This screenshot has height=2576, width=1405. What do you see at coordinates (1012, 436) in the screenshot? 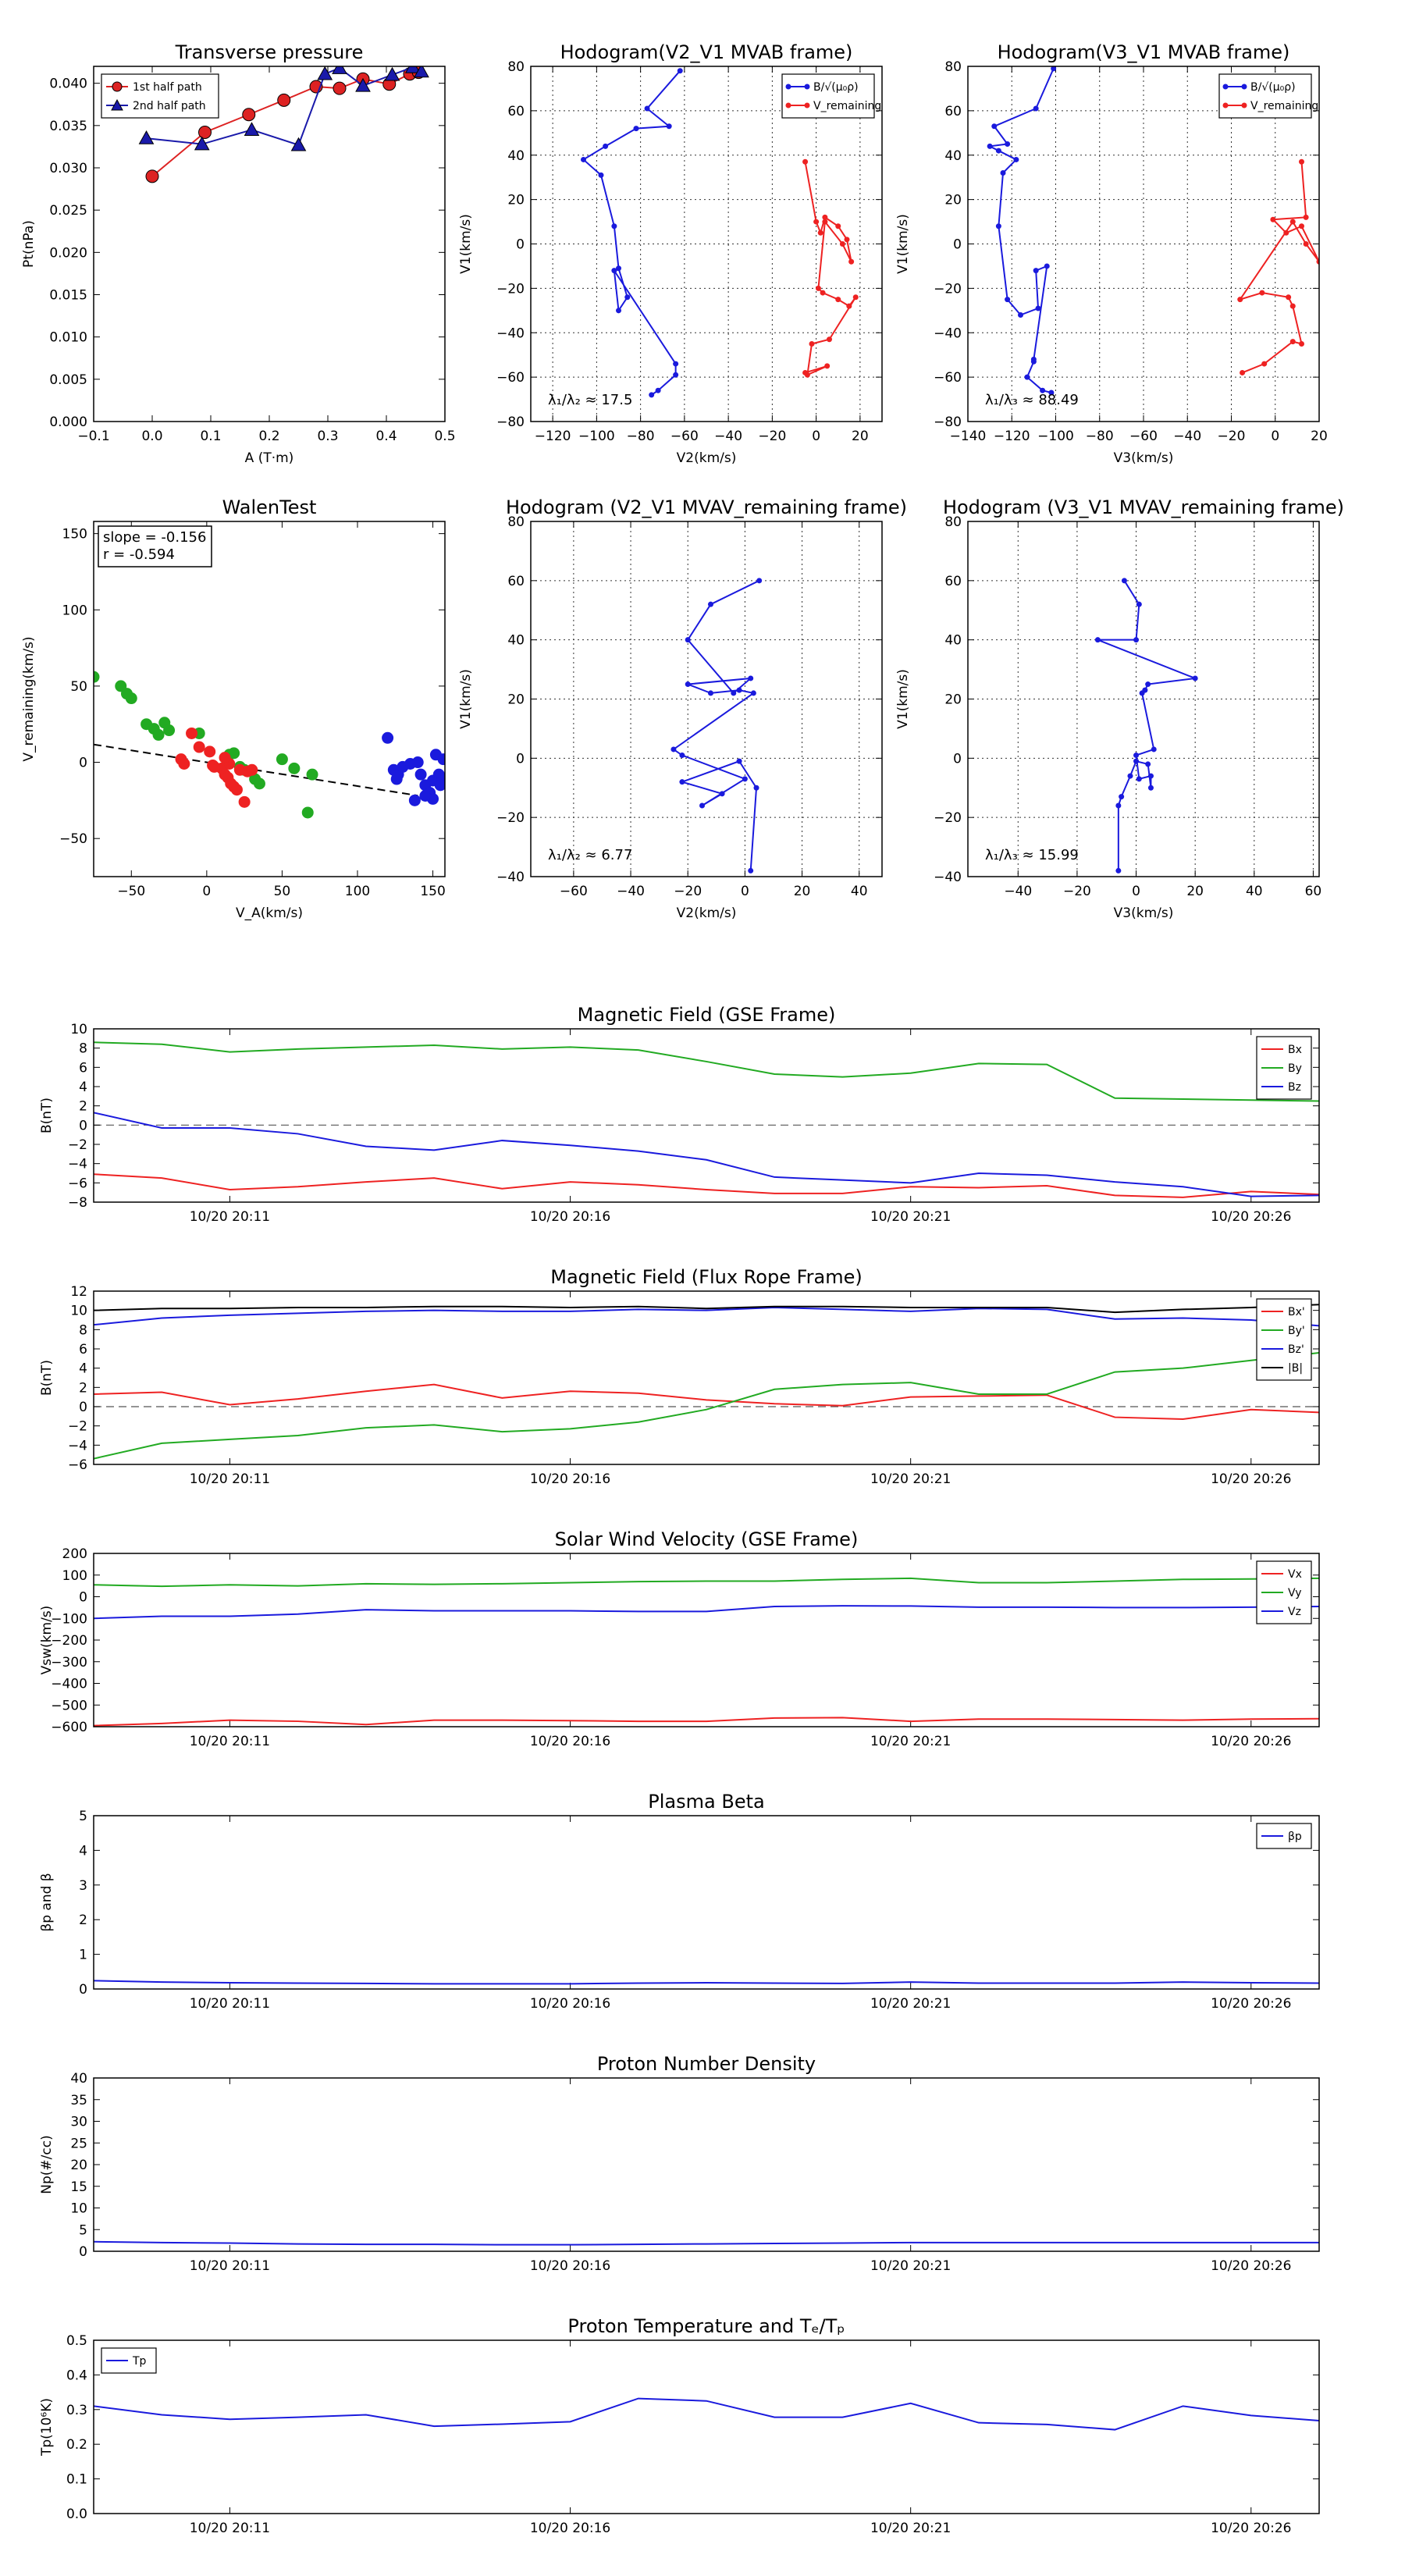
I see `x-tick-label: −120` at bounding box center [1012, 436].